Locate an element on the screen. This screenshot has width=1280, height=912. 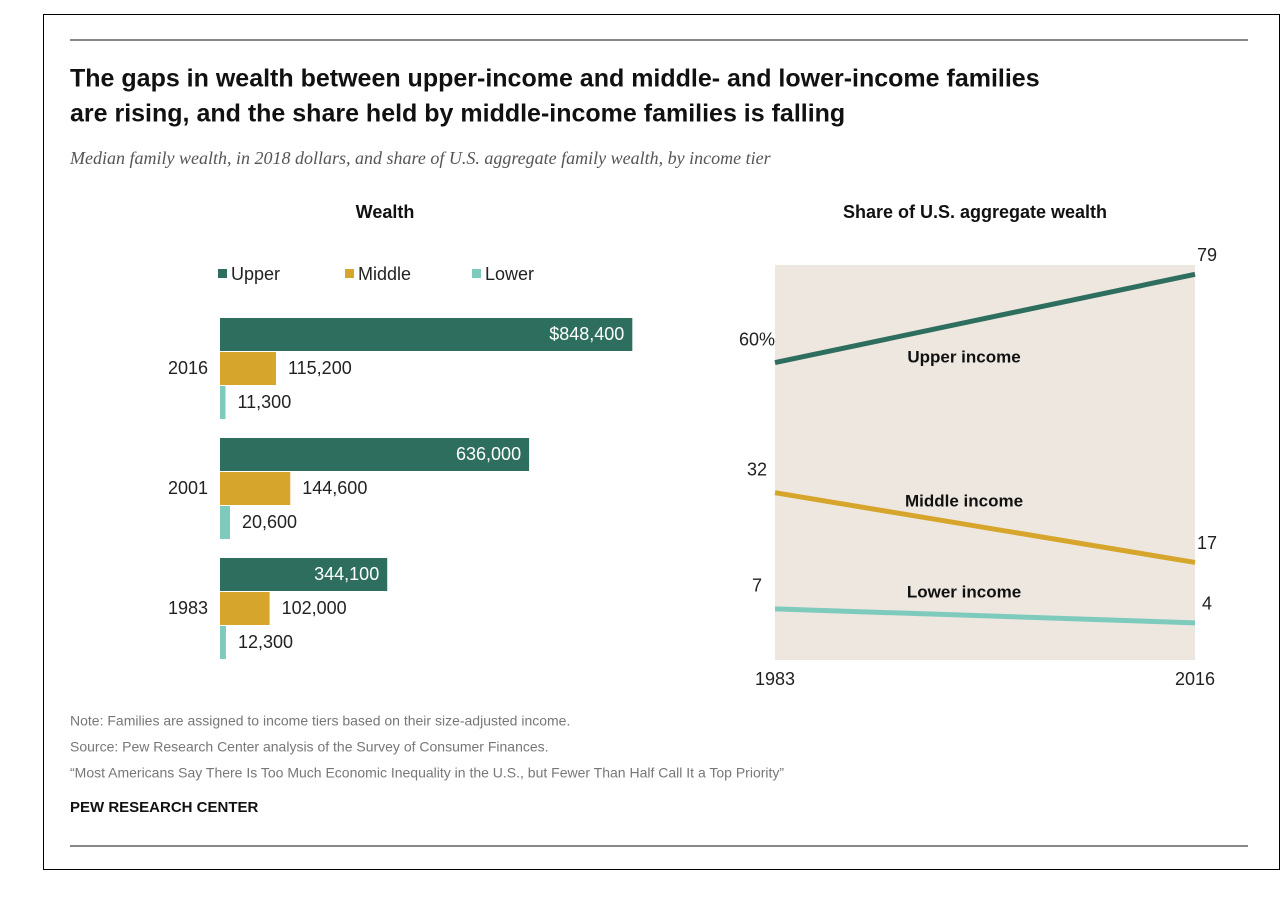
x-tick-label: 2016 is located at coordinates (1195, 679).